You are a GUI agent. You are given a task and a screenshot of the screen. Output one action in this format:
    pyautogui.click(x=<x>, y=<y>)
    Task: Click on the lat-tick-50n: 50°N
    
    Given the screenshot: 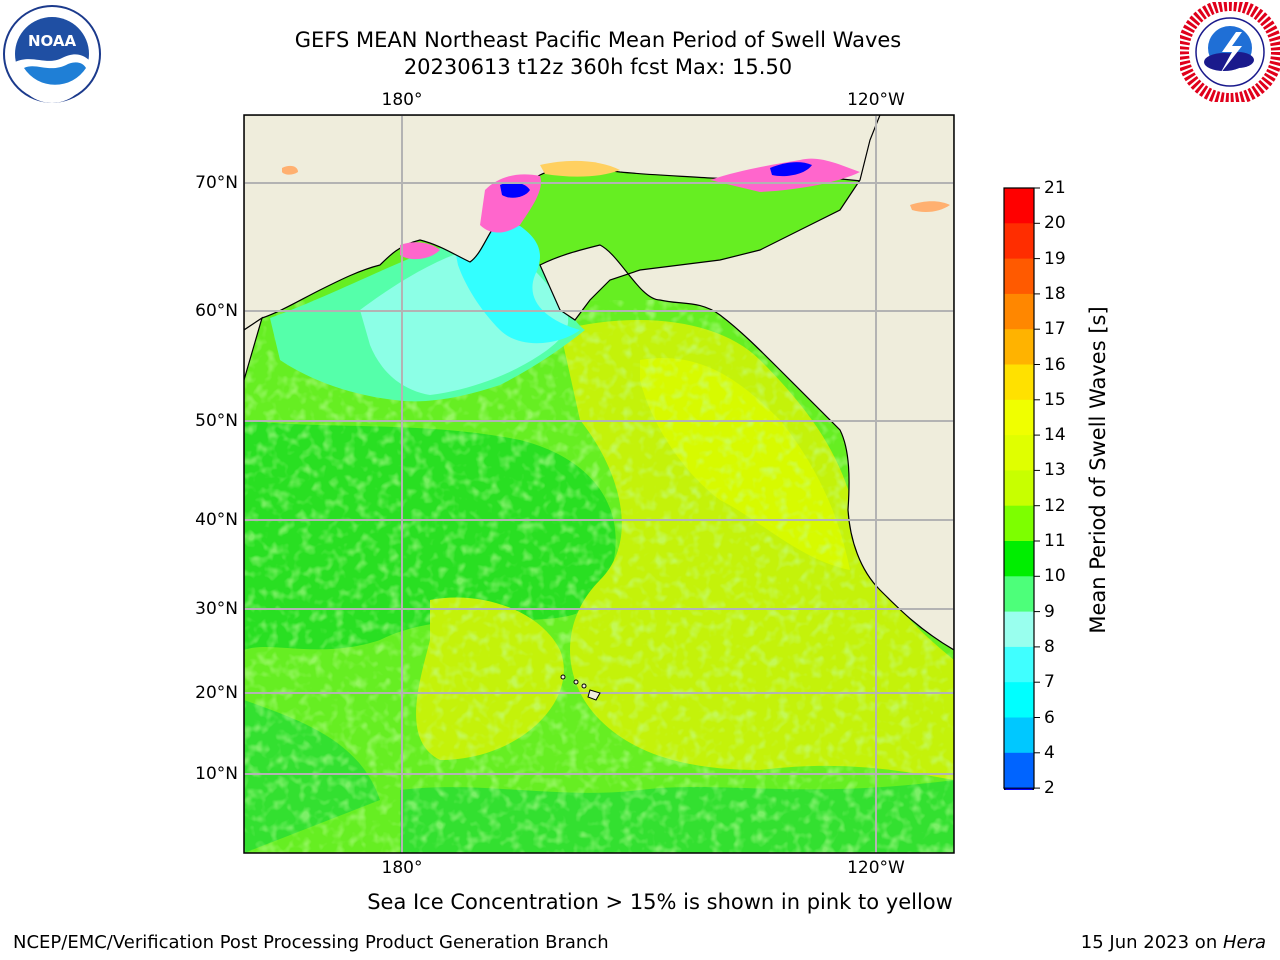 What is the action you would take?
    pyautogui.click(x=216, y=421)
    